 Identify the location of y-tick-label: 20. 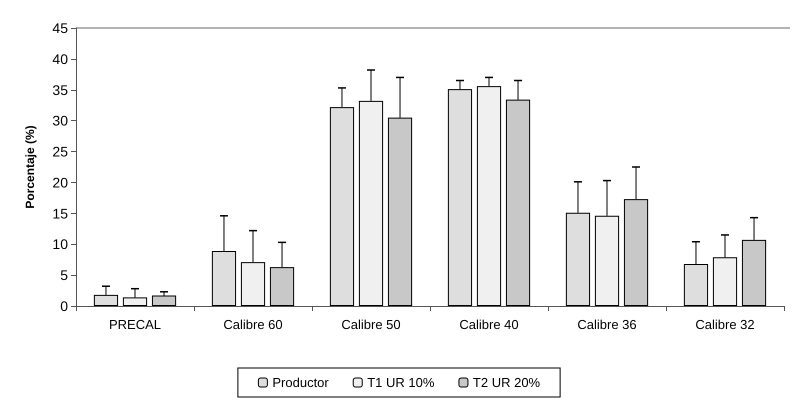
(60, 182).